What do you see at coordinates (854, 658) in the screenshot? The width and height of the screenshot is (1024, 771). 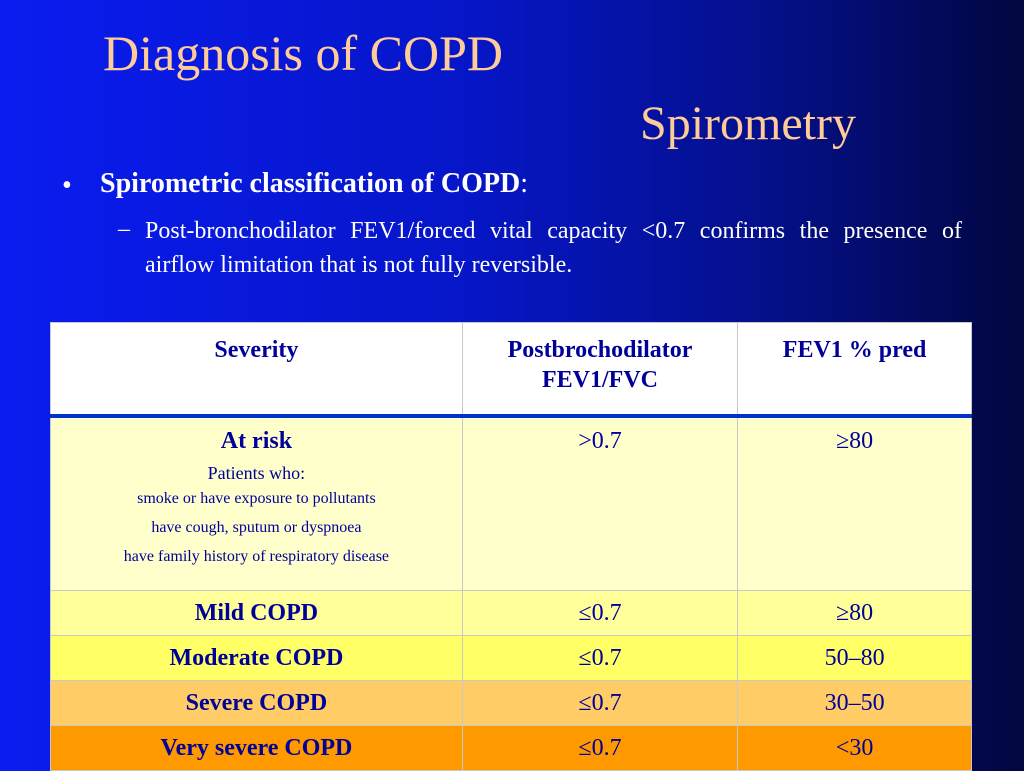 I see `pred-cell: 50–80` at bounding box center [854, 658].